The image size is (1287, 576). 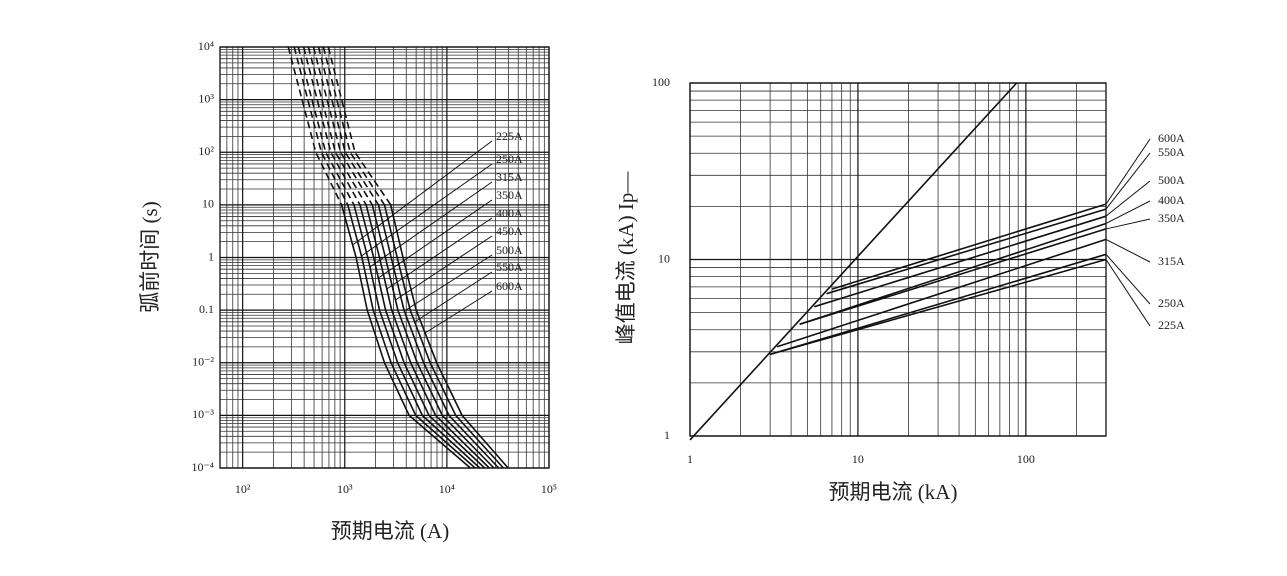 What do you see at coordinates (243, 489) in the screenshot?
I see `x-tick-label: 10²` at bounding box center [243, 489].